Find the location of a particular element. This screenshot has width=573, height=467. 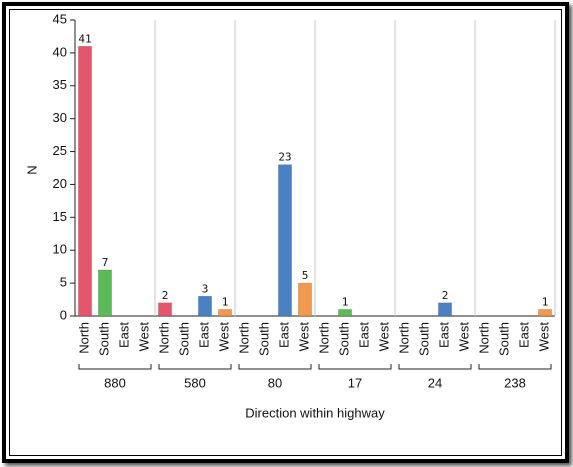

y-tick-label: 15 is located at coordinates (60, 216).